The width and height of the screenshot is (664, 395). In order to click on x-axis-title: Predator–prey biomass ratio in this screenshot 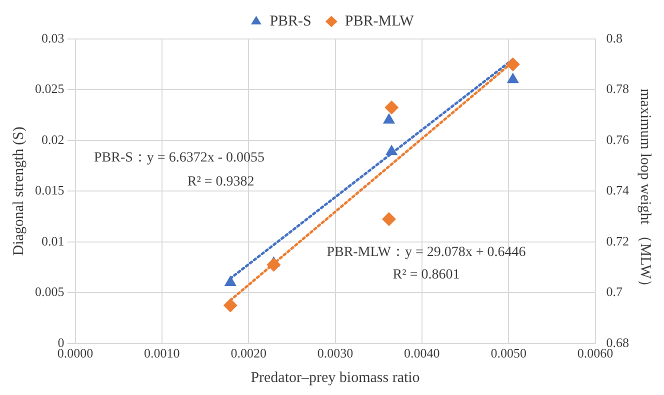, I will do `click(335, 378)`.